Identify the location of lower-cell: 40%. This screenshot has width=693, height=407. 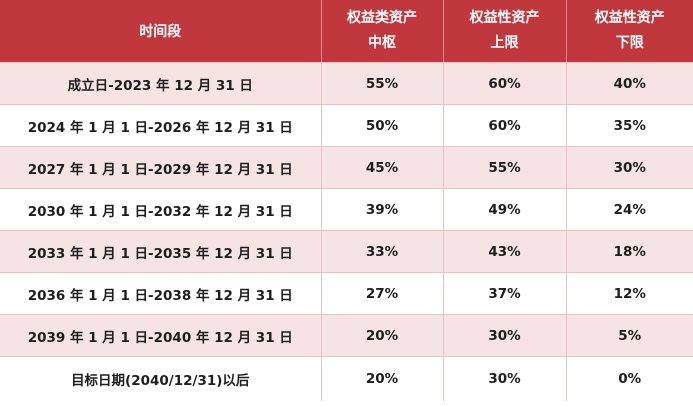
(629, 83).